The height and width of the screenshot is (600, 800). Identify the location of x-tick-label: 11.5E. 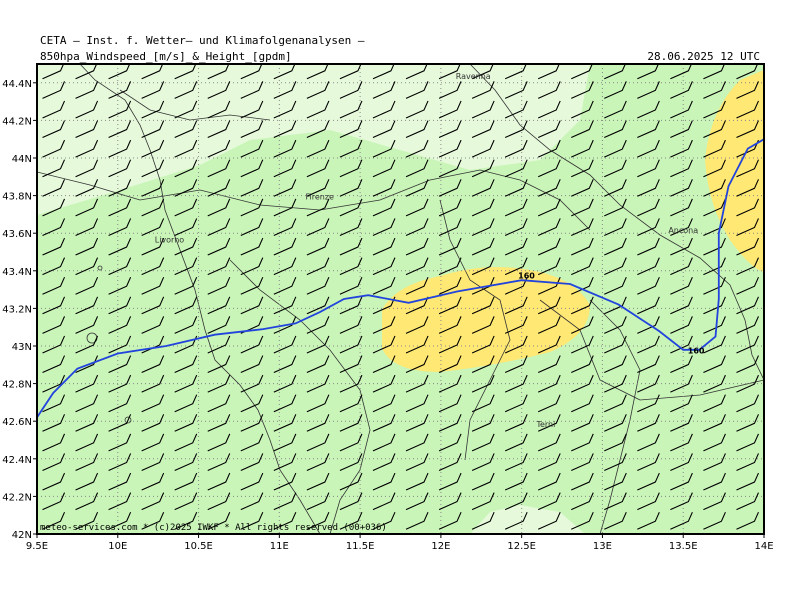
(360, 546).